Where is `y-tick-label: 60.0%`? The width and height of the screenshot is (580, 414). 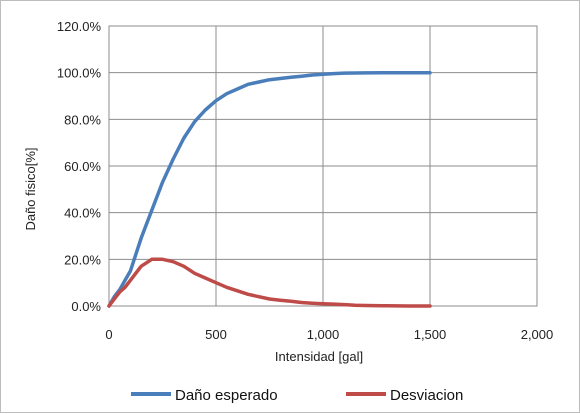
y-tick-label: 60.0% is located at coordinates (82, 166).